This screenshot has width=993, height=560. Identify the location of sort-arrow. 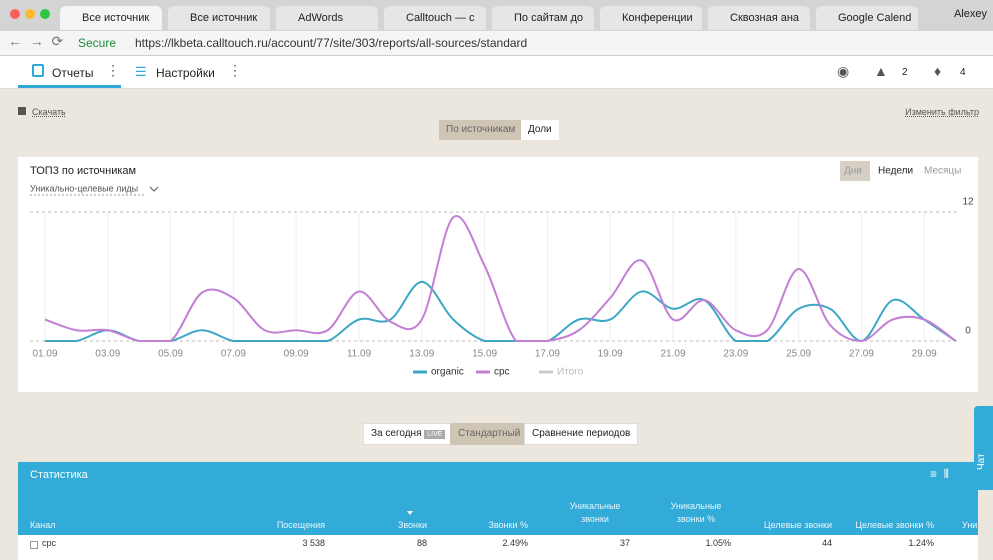
(410, 513).